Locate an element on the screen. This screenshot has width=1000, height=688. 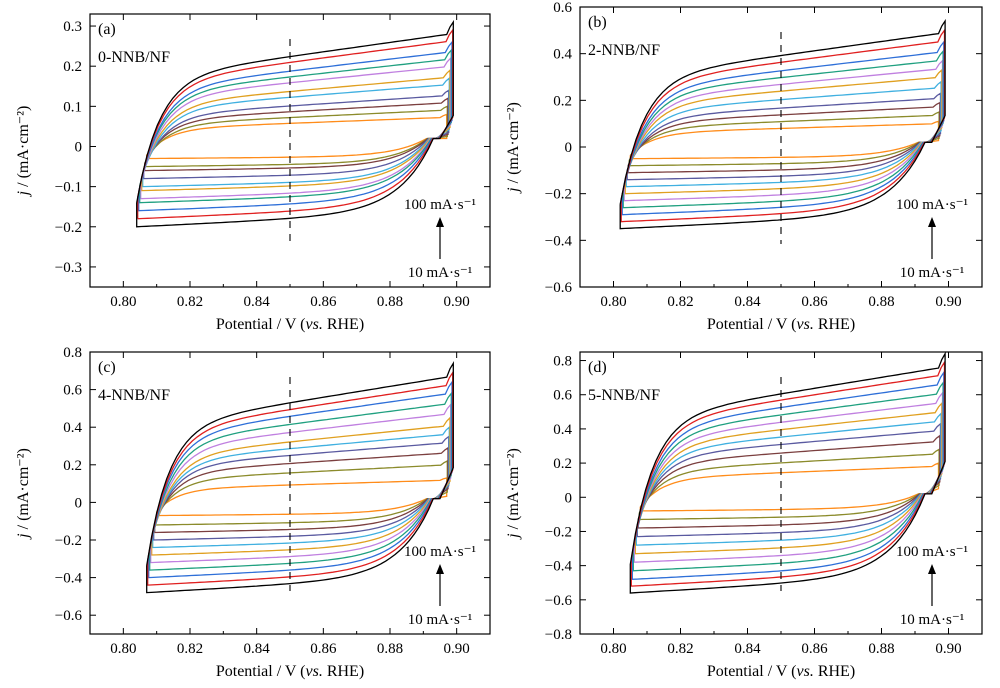
sample-name: 4-NNB/NF is located at coordinates (134, 395).